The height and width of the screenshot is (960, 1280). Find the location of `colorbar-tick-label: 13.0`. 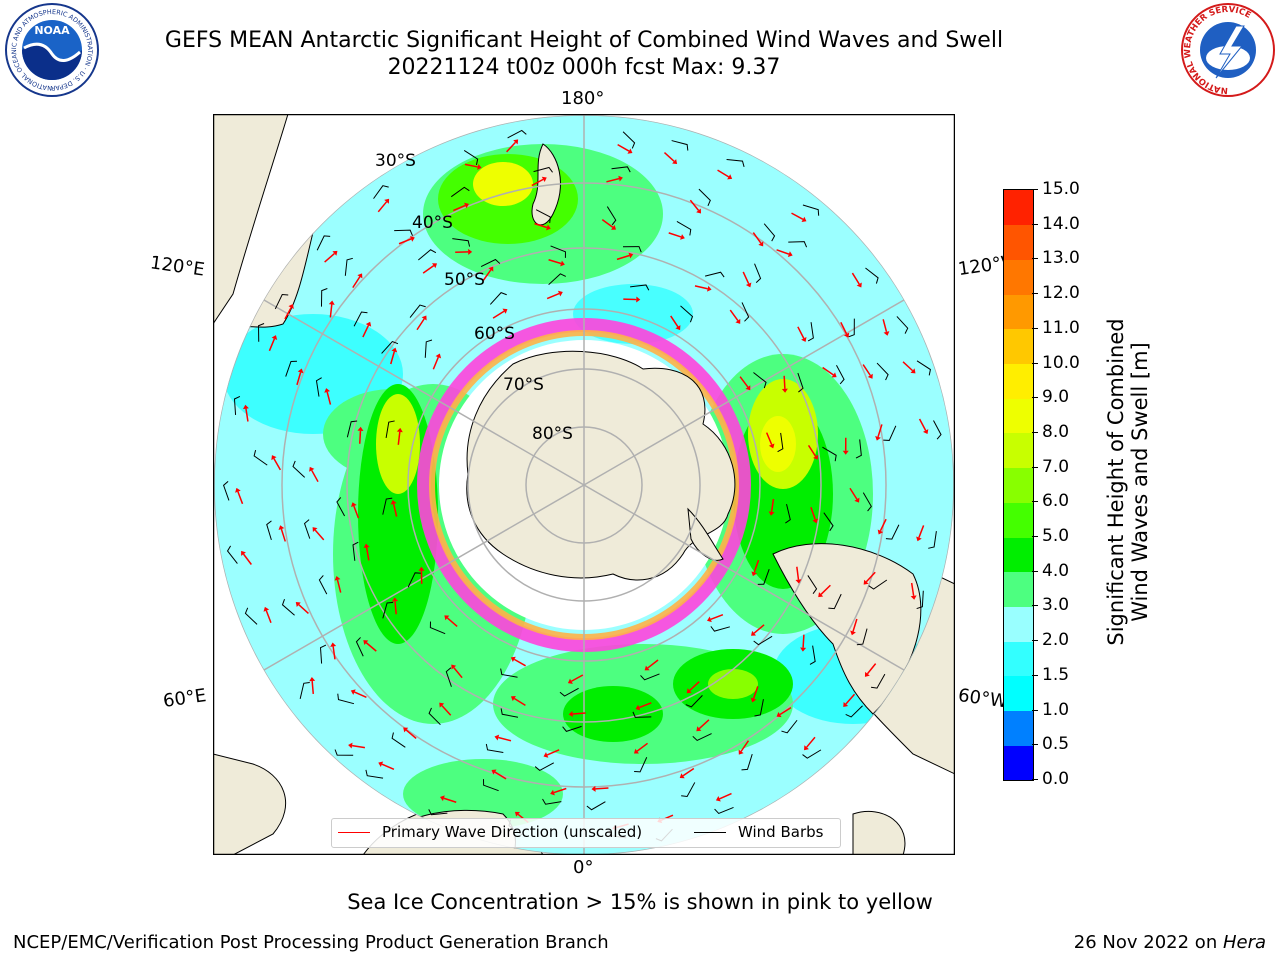

colorbar-tick-label: 13.0 is located at coordinates (1061, 258).